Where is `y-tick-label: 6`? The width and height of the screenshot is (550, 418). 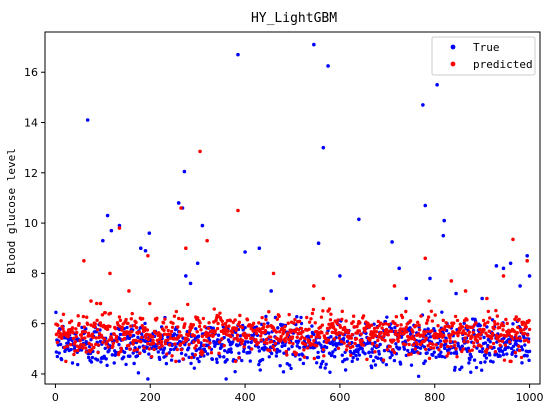
y-tick-label: 6 is located at coordinates (34, 324).